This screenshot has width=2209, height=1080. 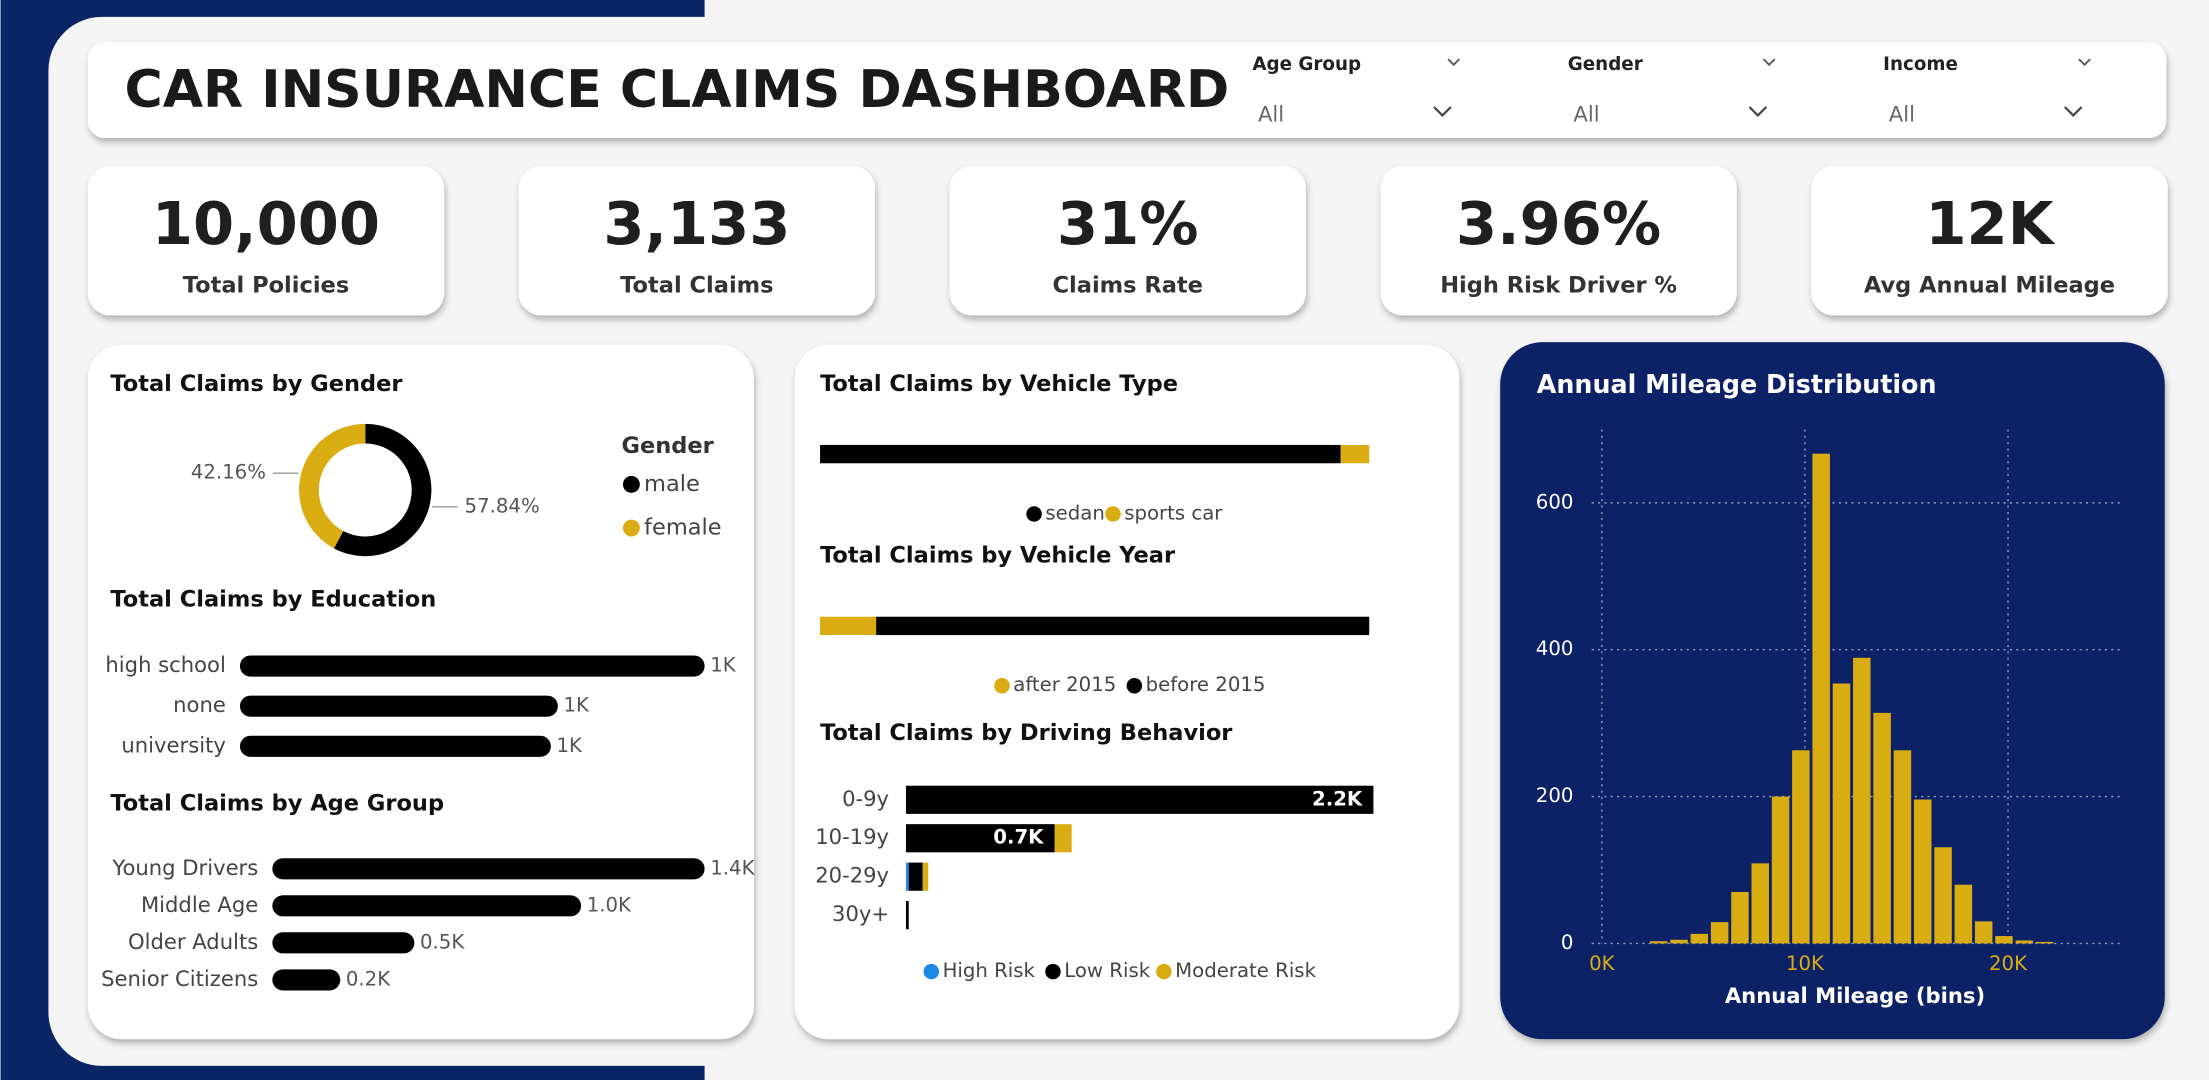 I want to click on filters: Age Group All Gender All Income All, so click(x=1671, y=90).